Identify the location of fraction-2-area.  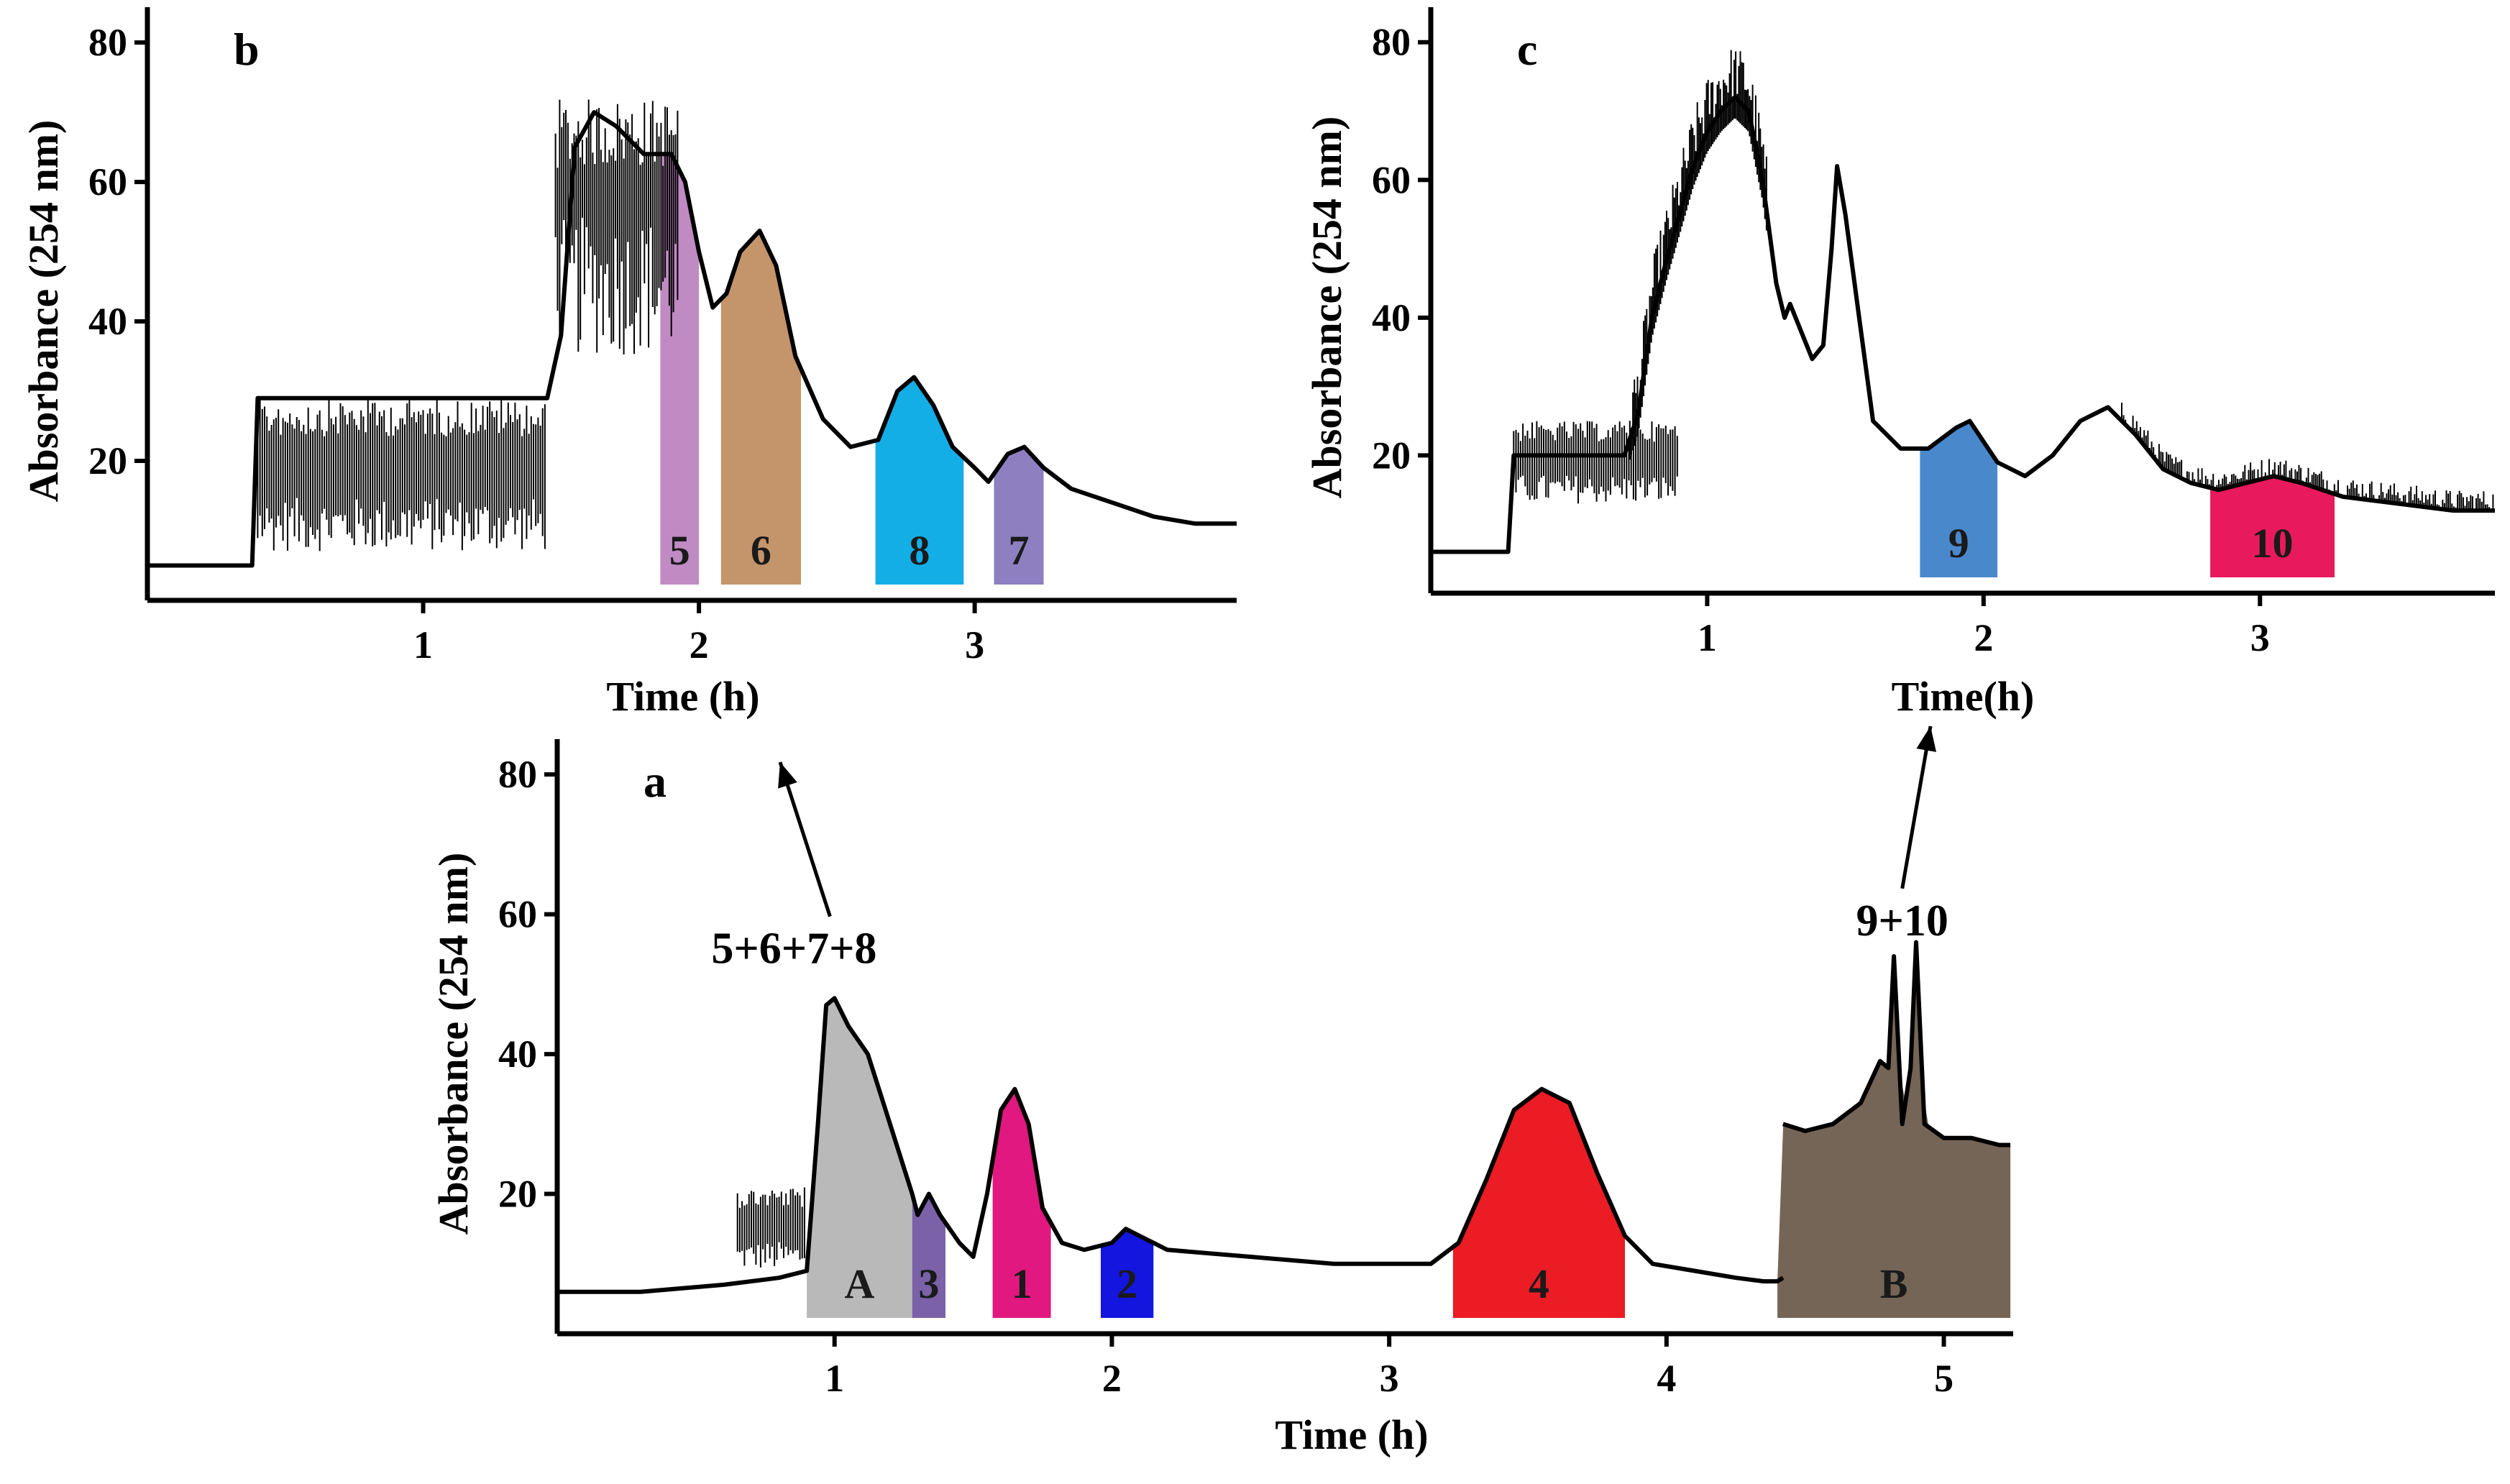
(1127, 1273).